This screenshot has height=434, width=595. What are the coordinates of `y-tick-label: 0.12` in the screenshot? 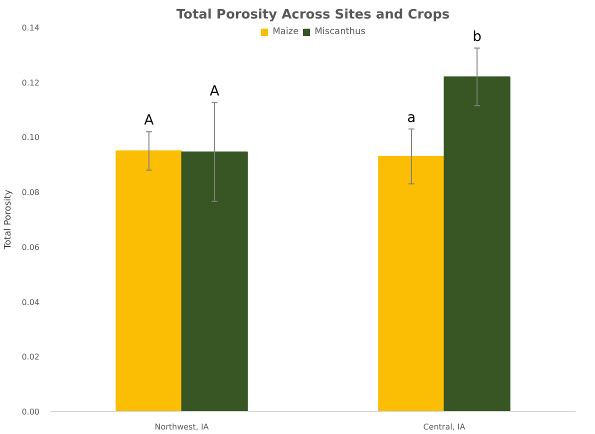 It's located at (31, 83).